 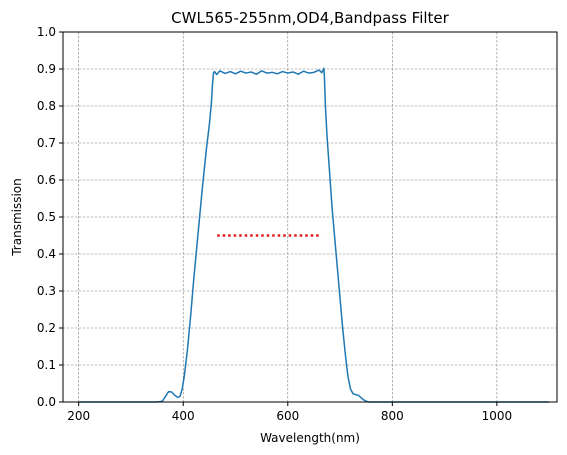 I want to click on y-tick-label: 0.9, so click(x=46, y=69).